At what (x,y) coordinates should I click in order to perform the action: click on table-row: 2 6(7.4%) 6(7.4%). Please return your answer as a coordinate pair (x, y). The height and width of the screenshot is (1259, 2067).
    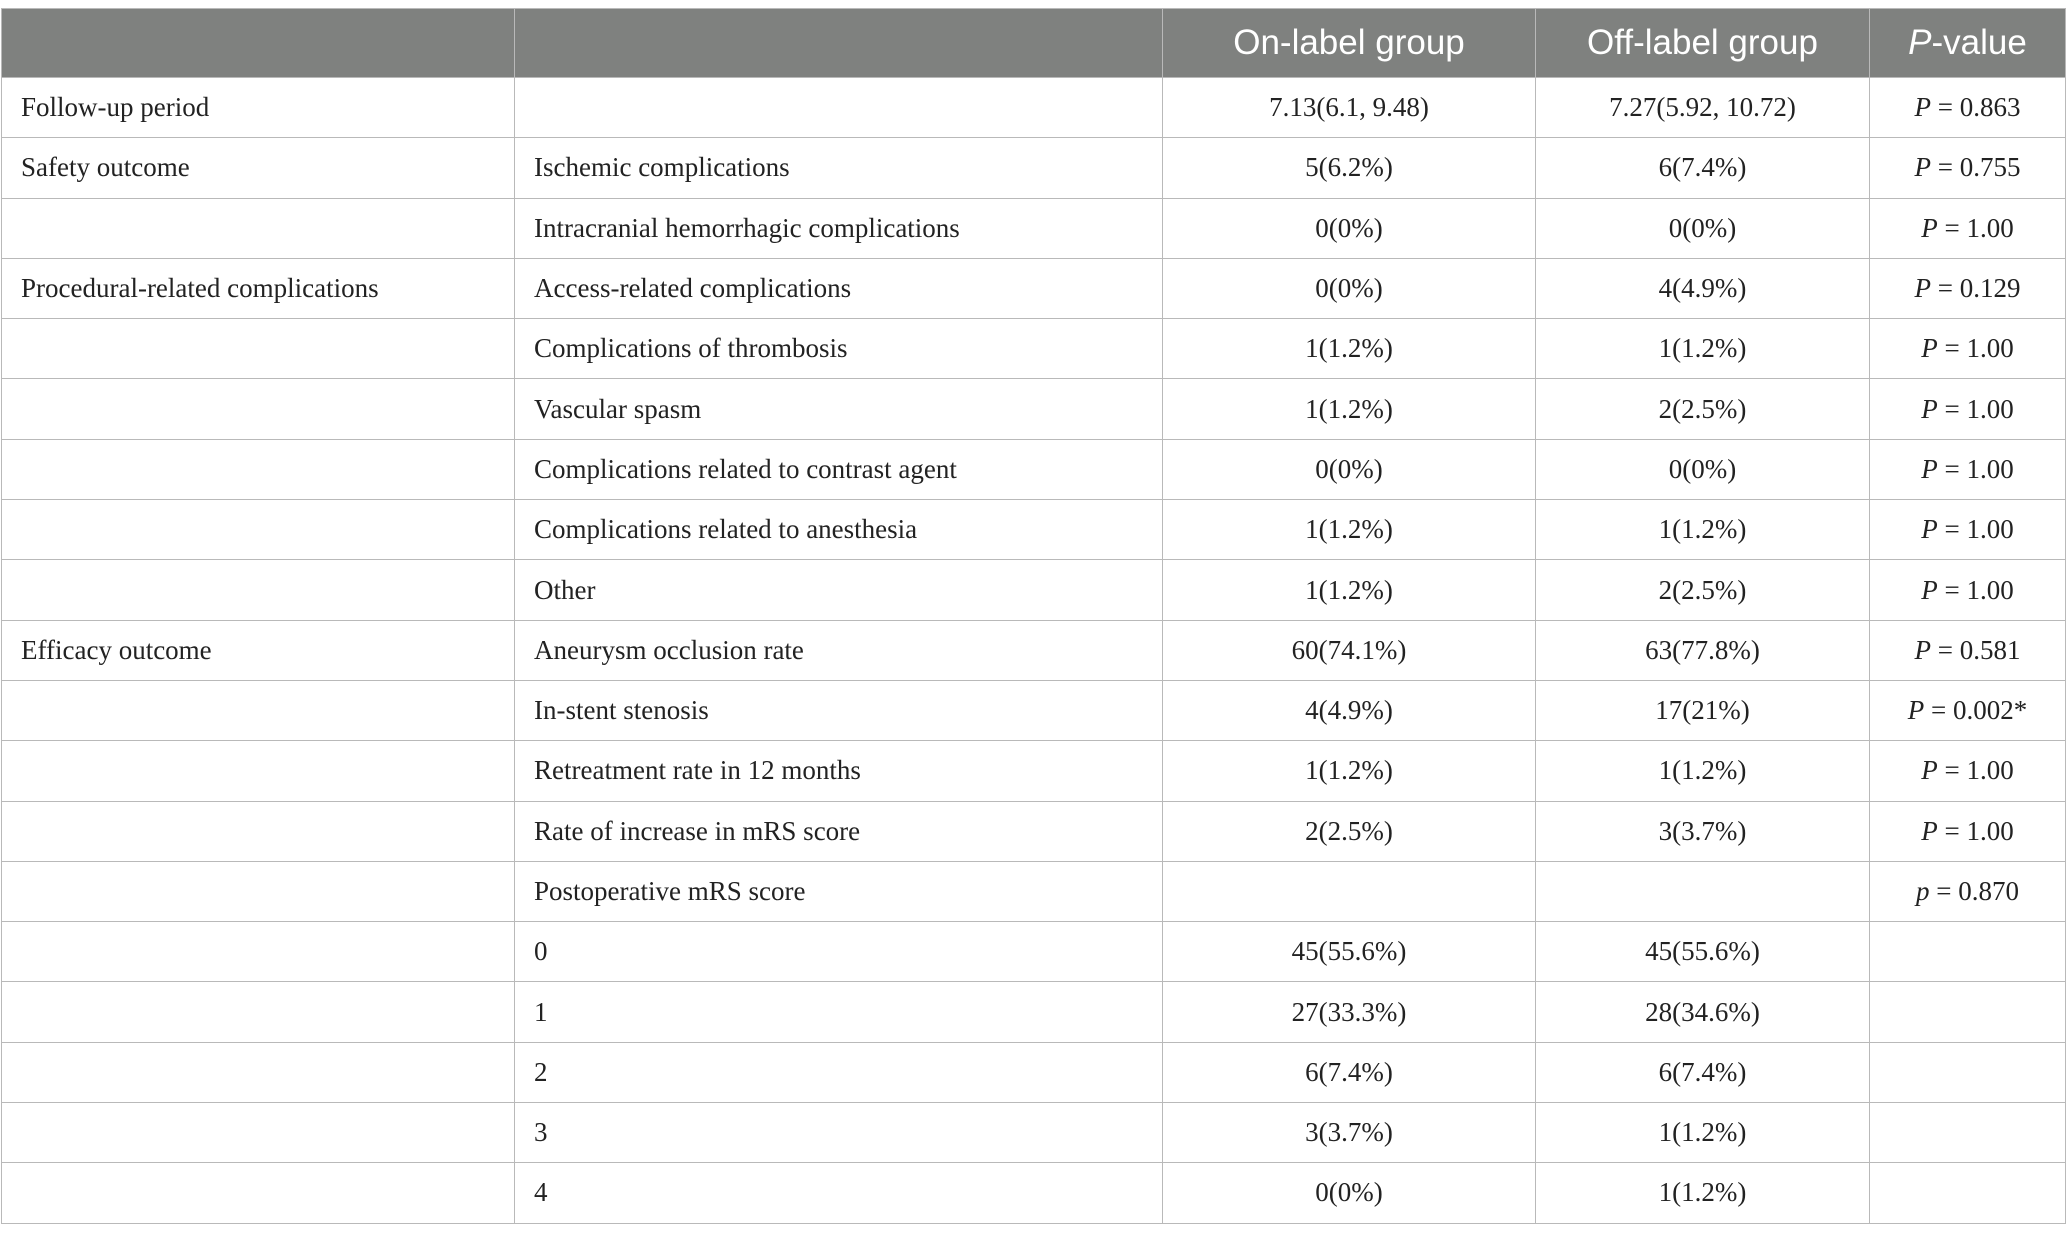
    Looking at the image, I should click on (1033, 1072).